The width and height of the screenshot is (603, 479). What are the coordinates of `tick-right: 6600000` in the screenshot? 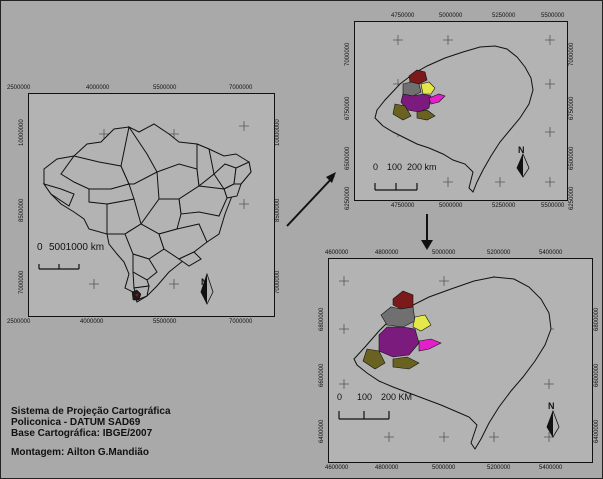 It's located at (597, 375).